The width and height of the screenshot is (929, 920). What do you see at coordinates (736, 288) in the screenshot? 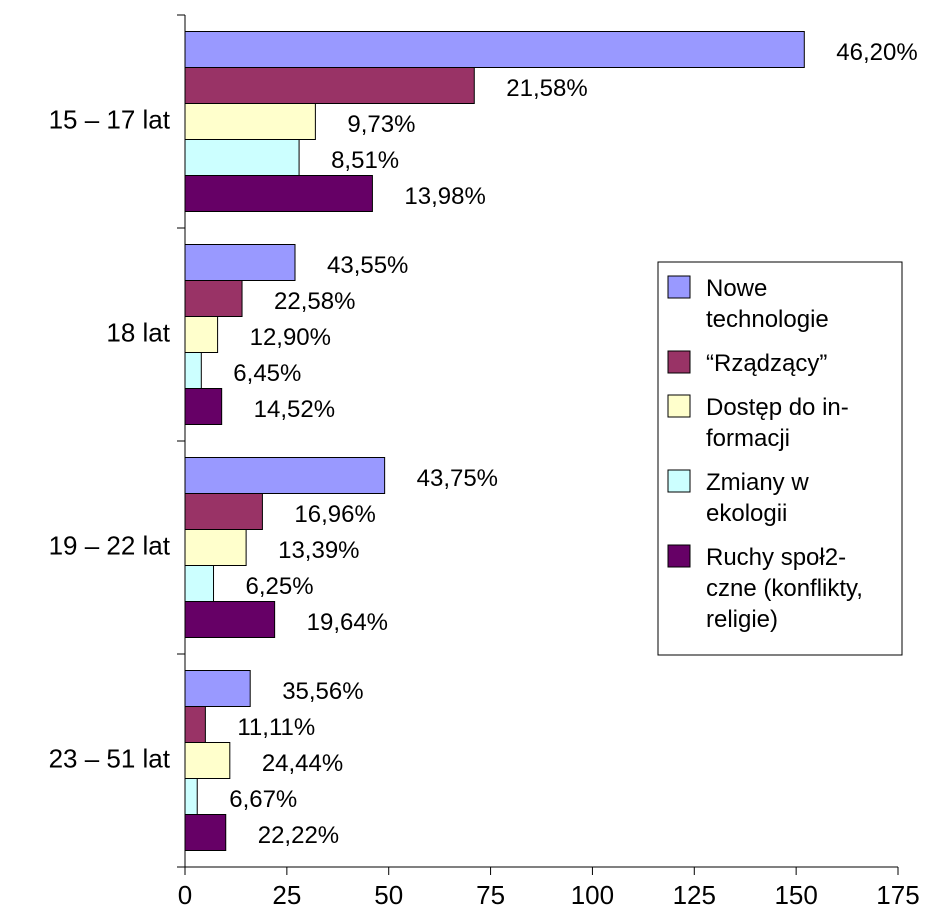
I see `legend-line: Nowe` at bounding box center [736, 288].